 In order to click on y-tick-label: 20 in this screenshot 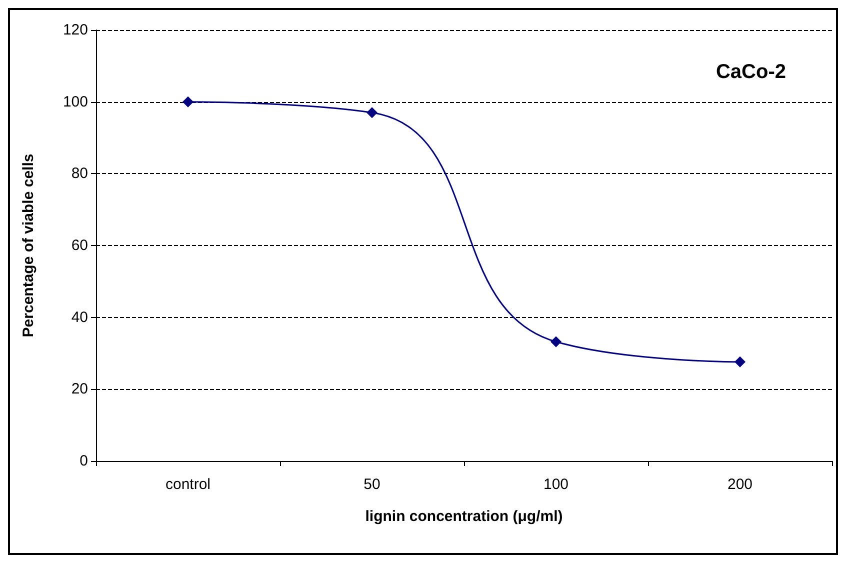, I will do `click(79, 389)`.